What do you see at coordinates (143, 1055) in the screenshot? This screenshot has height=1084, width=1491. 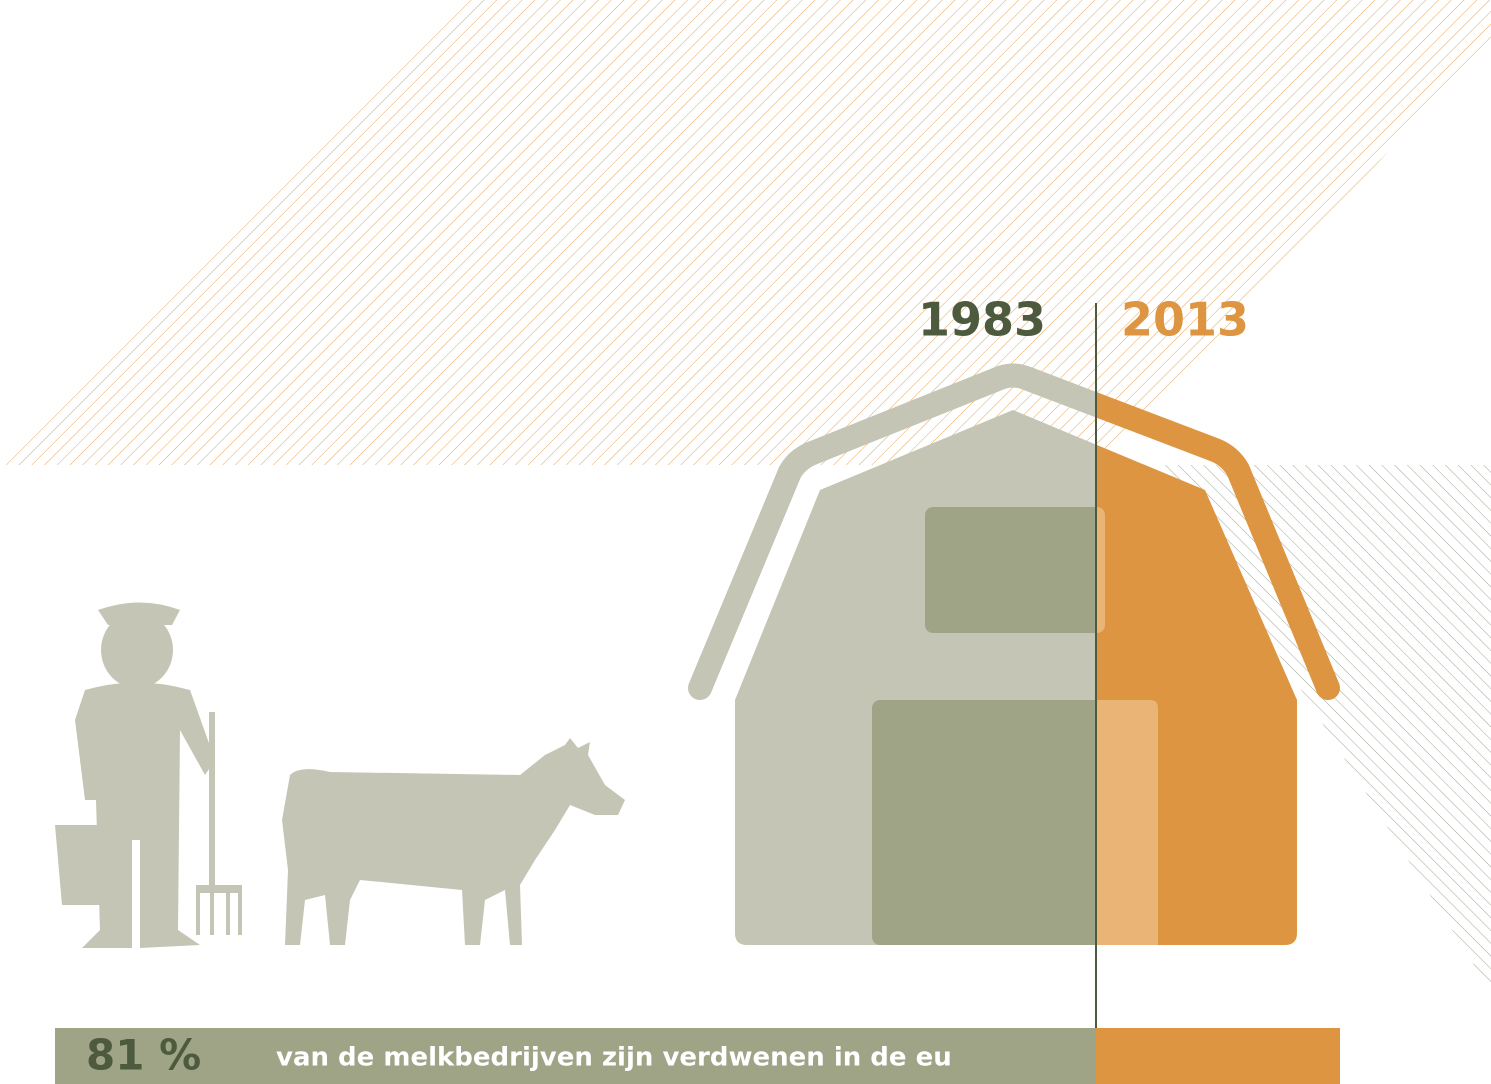 I see `stat-figure: 81 %` at bounding box center [143, 1055].